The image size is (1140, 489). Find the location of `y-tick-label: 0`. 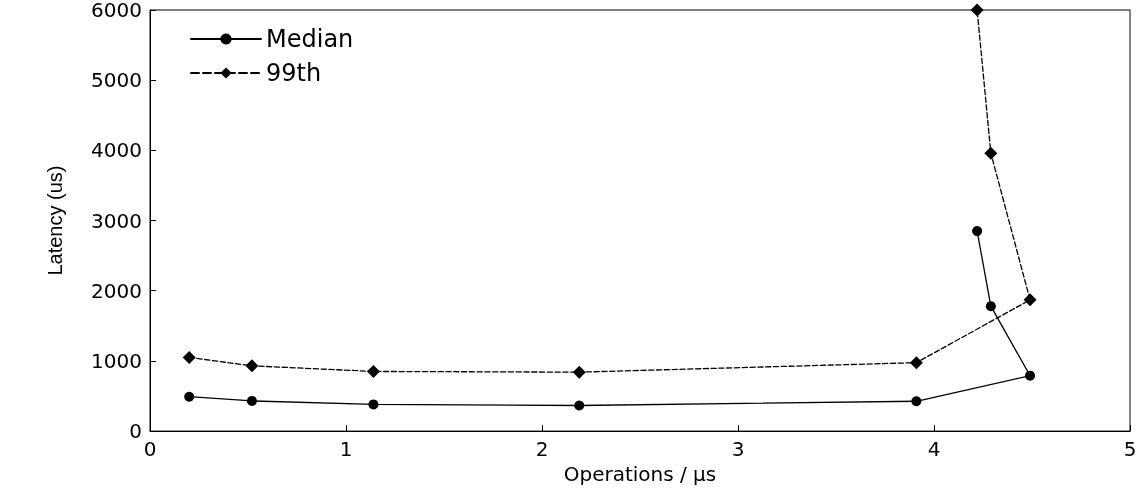

y-tick-label: 0 is located at coordinates (135, 431).